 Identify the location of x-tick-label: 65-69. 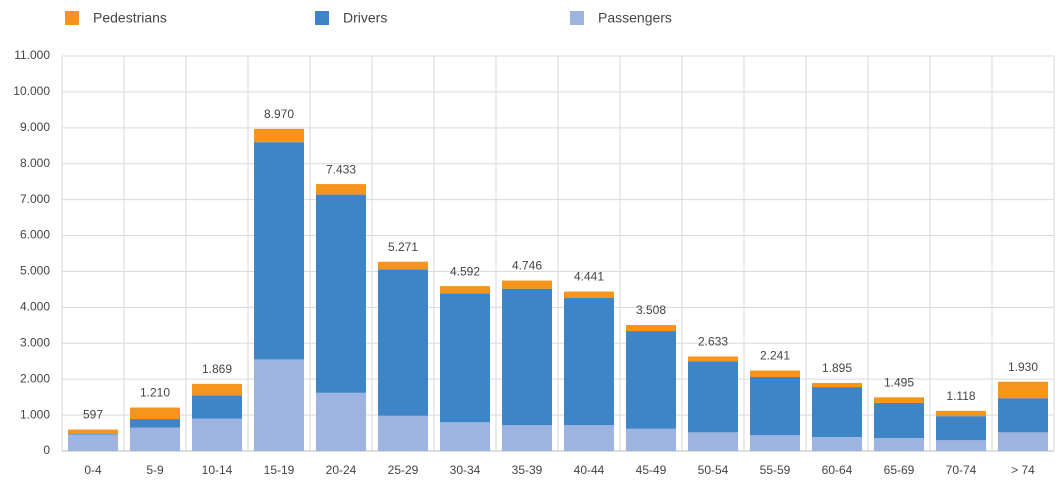
(899, 470).